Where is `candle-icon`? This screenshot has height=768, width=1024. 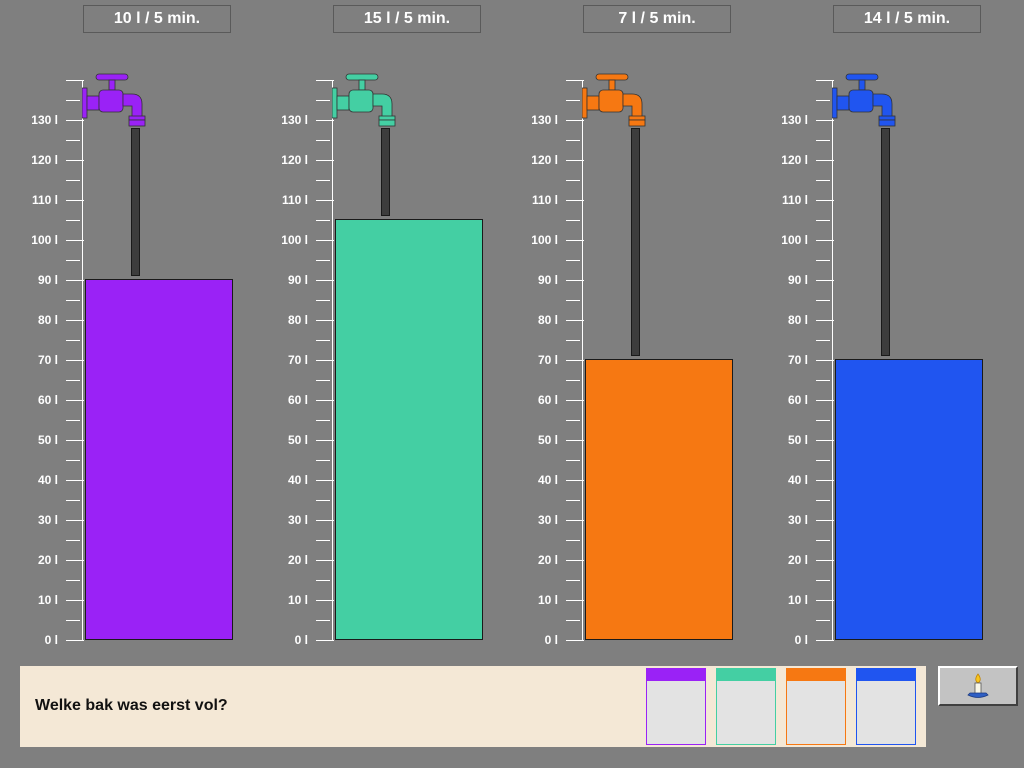
candle-icon is located at coordinates (978, 685).